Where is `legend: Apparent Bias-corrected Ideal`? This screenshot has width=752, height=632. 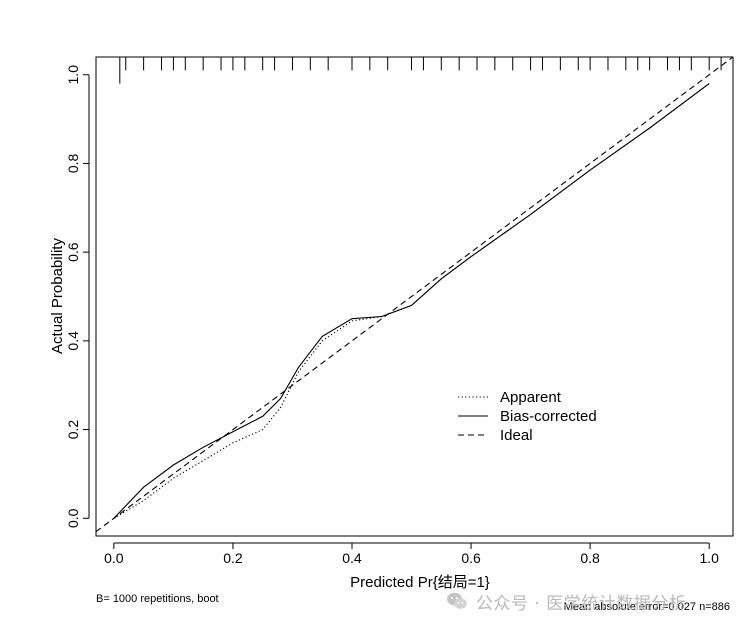
legend: Apparent Bias-corrected Ideal is located at coordinates (527, 416).